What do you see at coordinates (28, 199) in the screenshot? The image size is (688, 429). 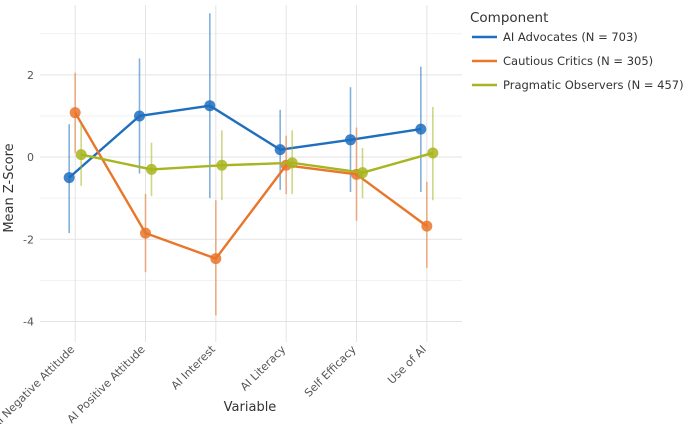 I see `y-tick-labels: -4 -2 0 2` at bounding box center [28, 199].